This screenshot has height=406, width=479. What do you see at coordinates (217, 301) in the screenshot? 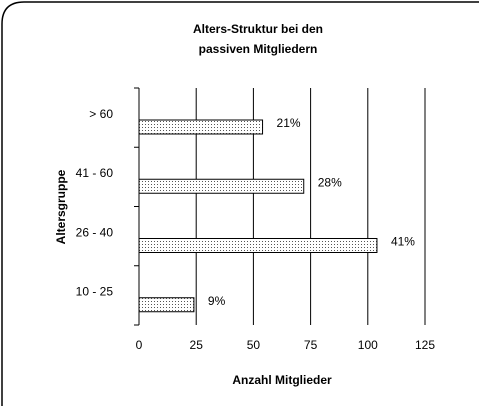
I see `data-label: 9%` at bounding box center [217, 301].